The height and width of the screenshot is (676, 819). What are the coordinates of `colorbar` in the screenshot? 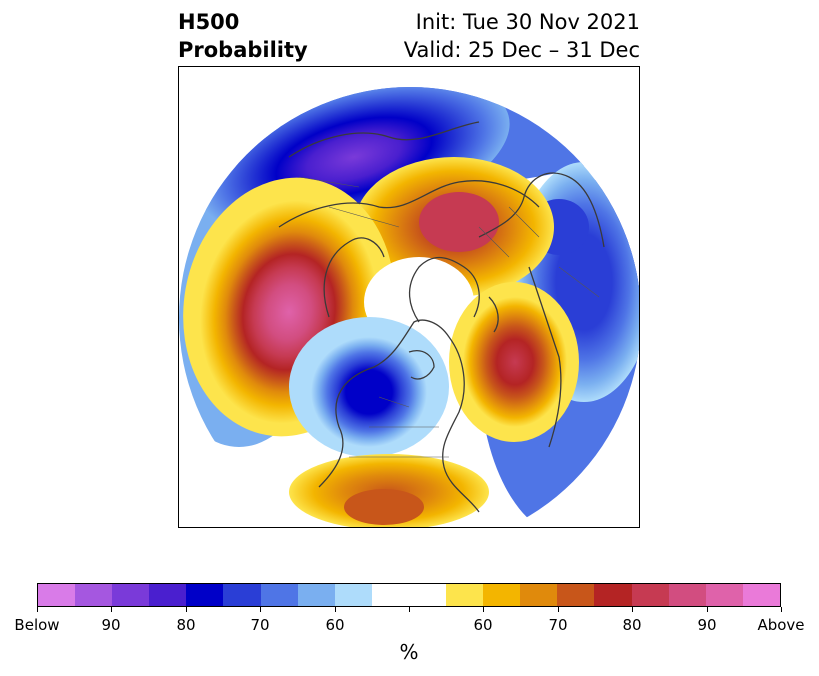 It's located at (409, 595).